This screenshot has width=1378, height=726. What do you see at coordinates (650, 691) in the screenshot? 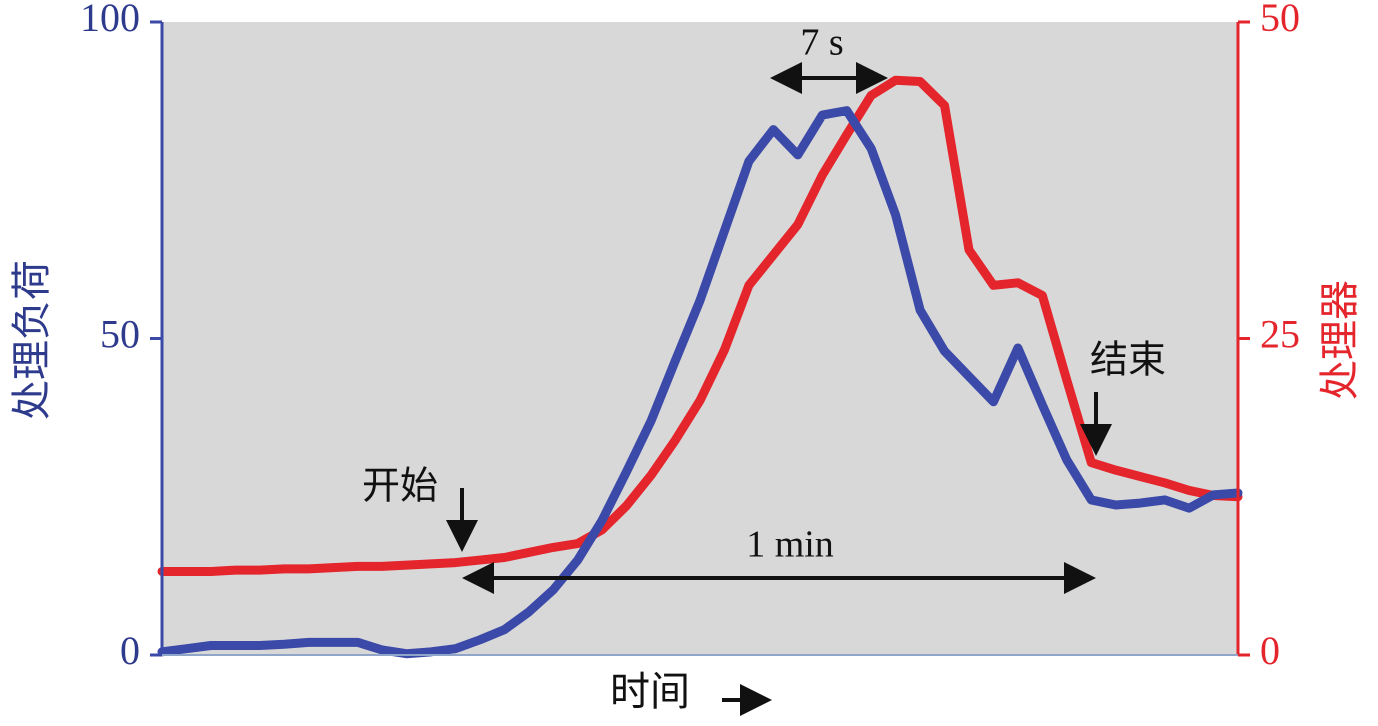
I see `x-axis-label: 时间` at bounding box center [650, 691].